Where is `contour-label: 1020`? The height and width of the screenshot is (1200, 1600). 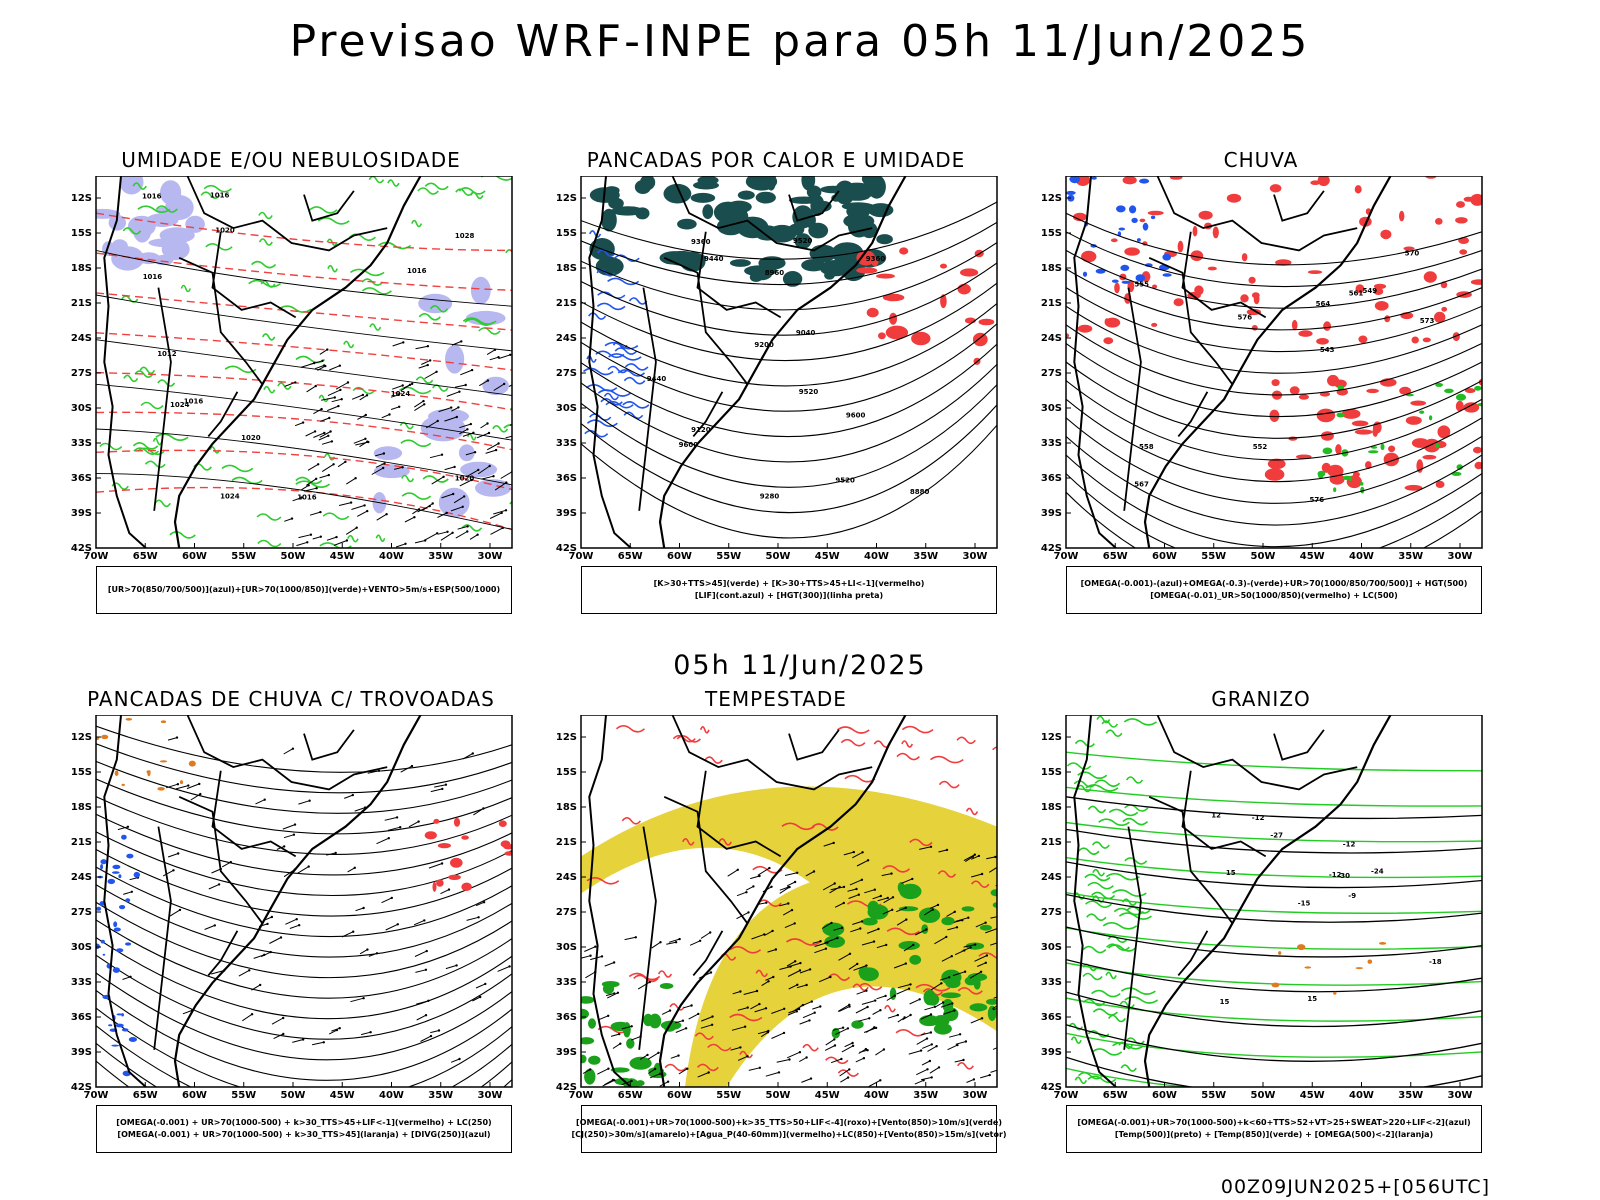
contour-label: 1020 is located at coordinates (251, 438).